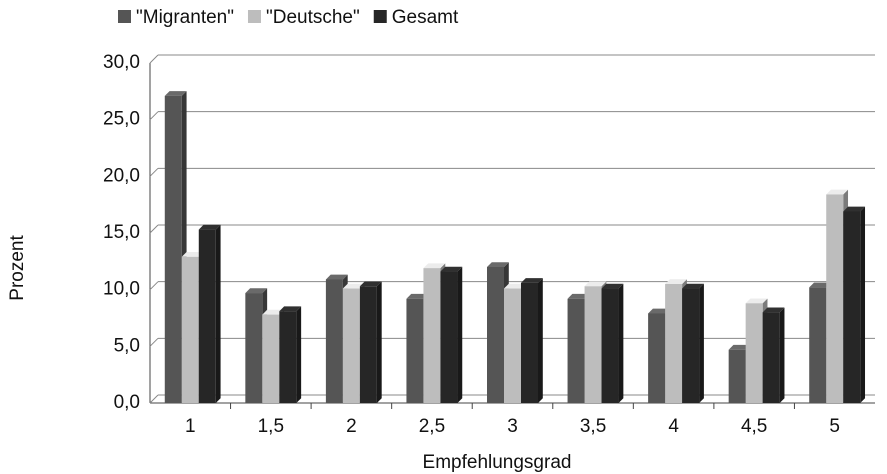 The height and width of the screenshot is (474, 887). I want to click on y-tick-label: 20,0, so click(121, 175).